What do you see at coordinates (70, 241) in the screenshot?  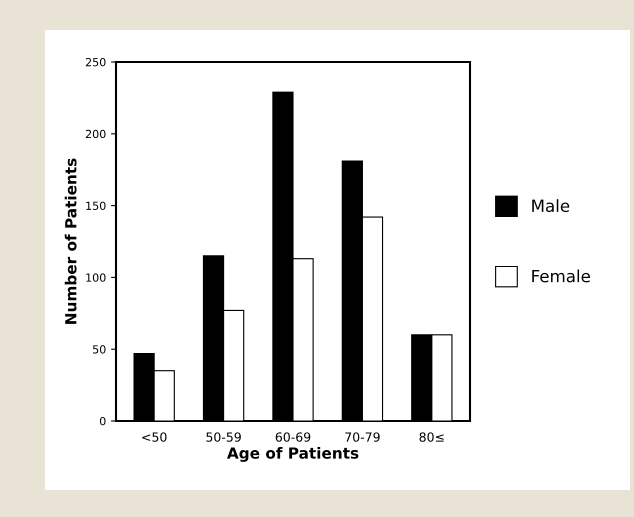 I see `y-axis-title: Number of Patients` at bounding box center [70, 241].